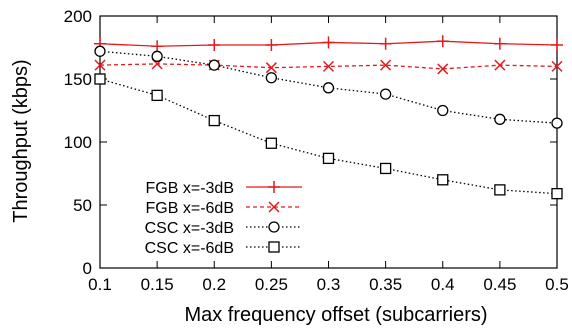 This screenshot has height=329, width=572. I want to click on x-tick-label: 0.1, so click(100, 284).